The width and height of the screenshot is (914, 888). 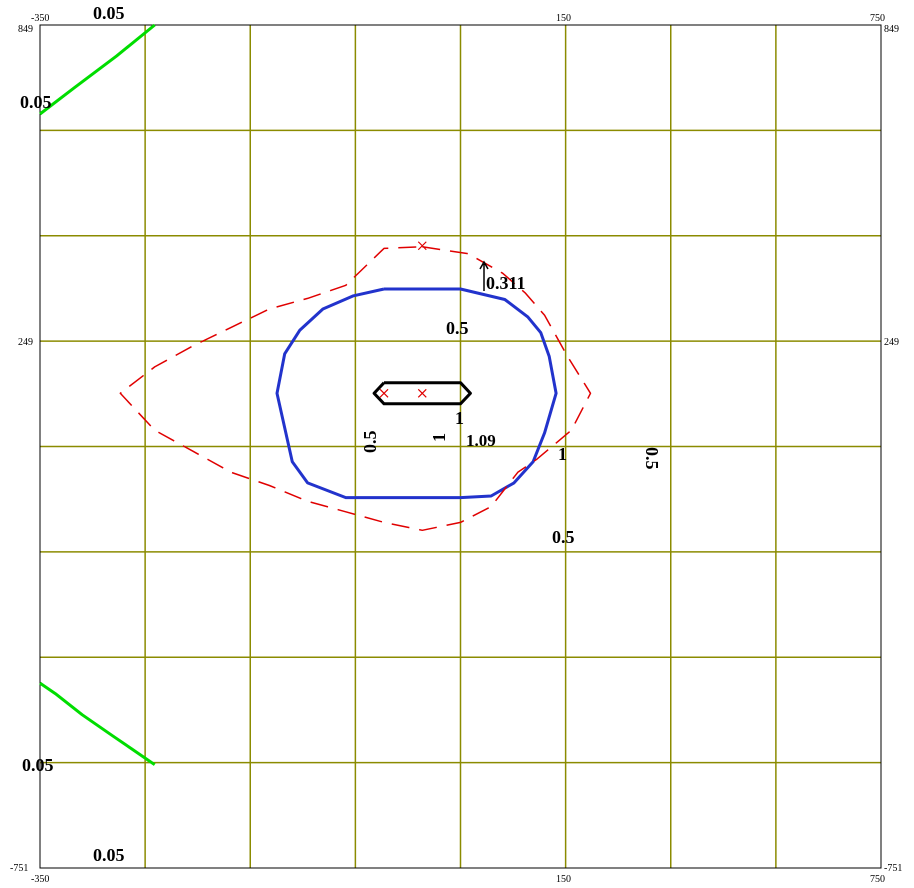 I want to click on bottom-right-x-label: 750, so click(x=877, y=879).